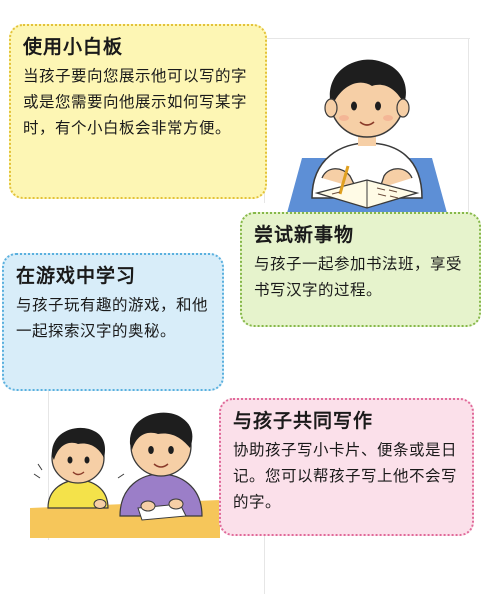  What do you see at coordinates (76, 276) in the screenshot?
I see `tip-card-title: 在游戏中学习` at bounding box center [76, 276].